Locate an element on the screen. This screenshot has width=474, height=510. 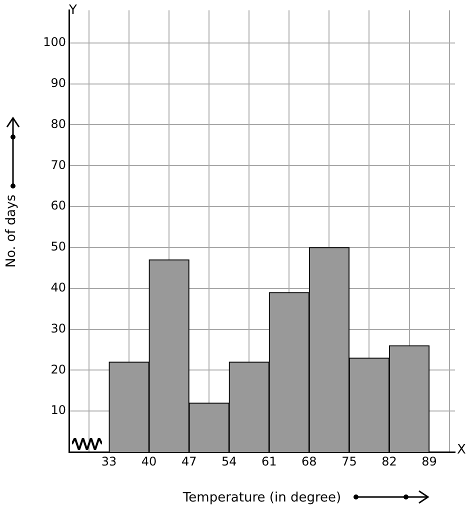
y-axis-title: No. of days is located at coordinates (12, 231).